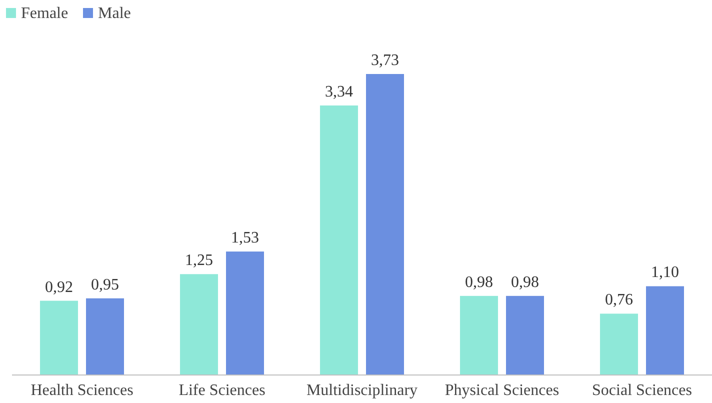 Image resolution: width=712 pixels, height=403 pixels. I want to click on data-label: 1,10, so click(665, 273).